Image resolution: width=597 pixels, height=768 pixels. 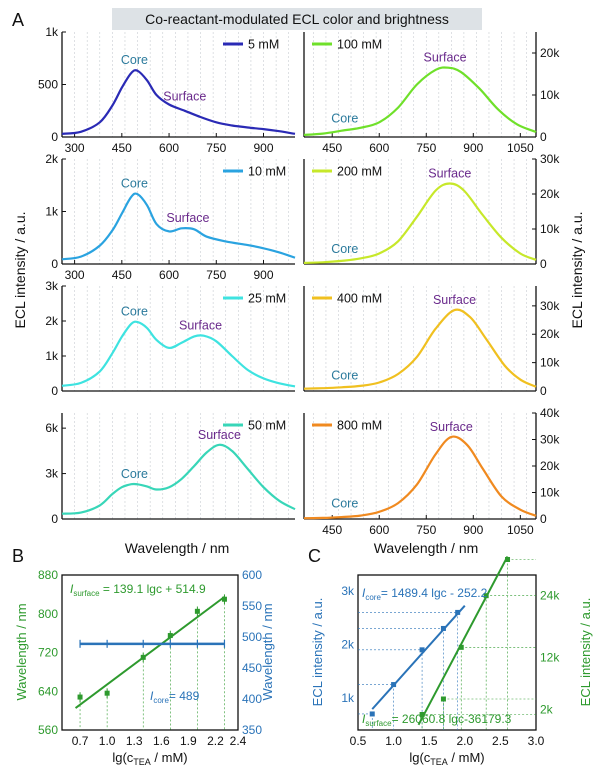 What do you see at coordinates (138, 590) in the screenshot?
I see `surface-equation: Isurface = 139.1 lgc + 514.9` at bounding box center [138, 590].